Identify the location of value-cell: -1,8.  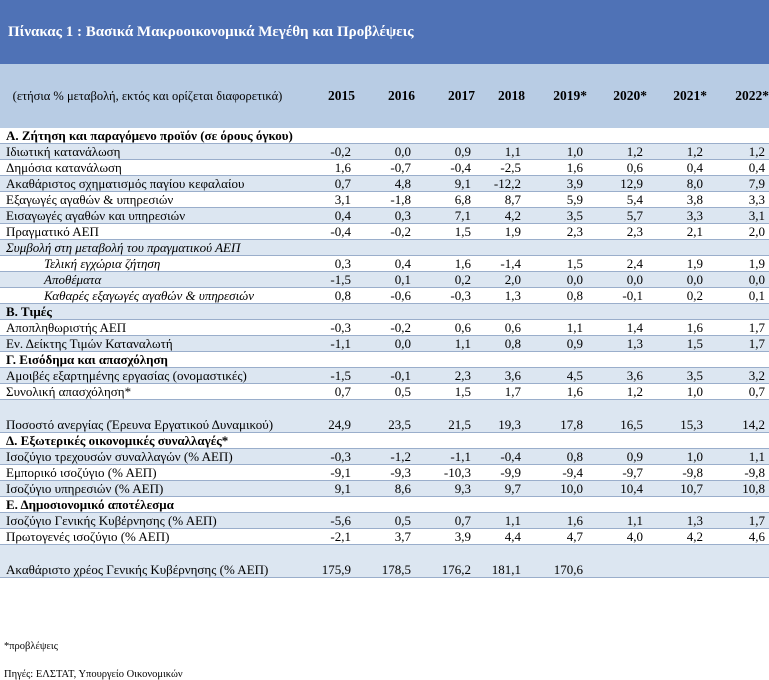
(400, 199).